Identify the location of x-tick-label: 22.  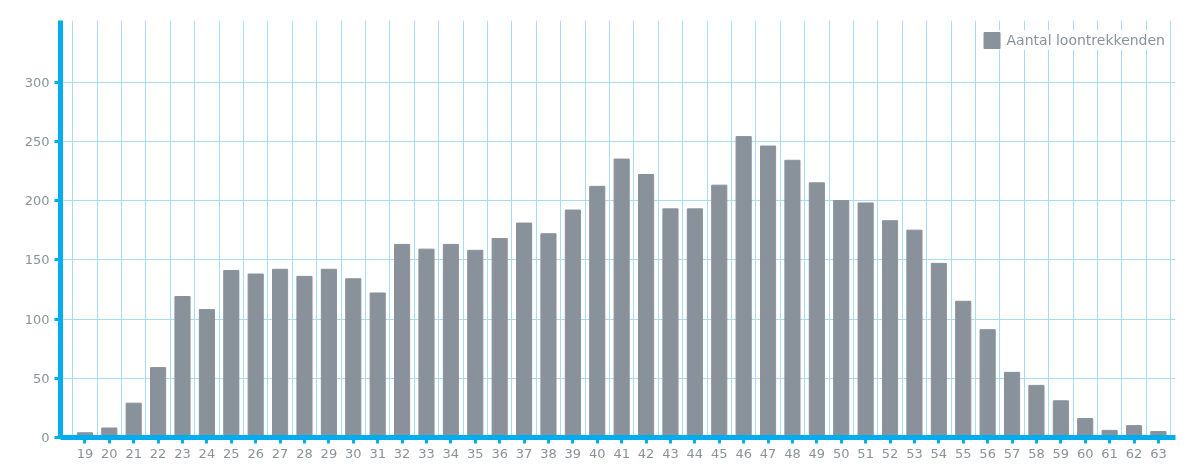
(158, 453).